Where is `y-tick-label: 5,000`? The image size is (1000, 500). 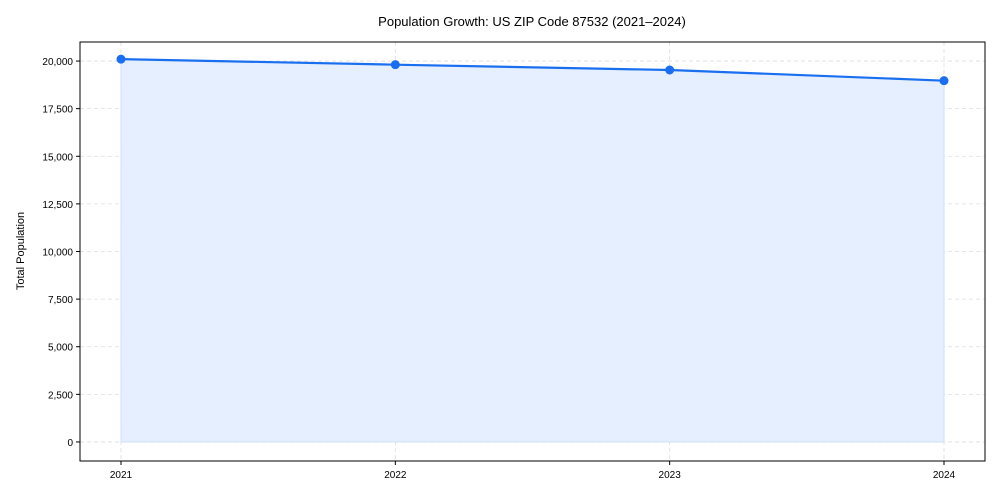 y-tick-label: 5,000 is located at coordinates (60, 348).